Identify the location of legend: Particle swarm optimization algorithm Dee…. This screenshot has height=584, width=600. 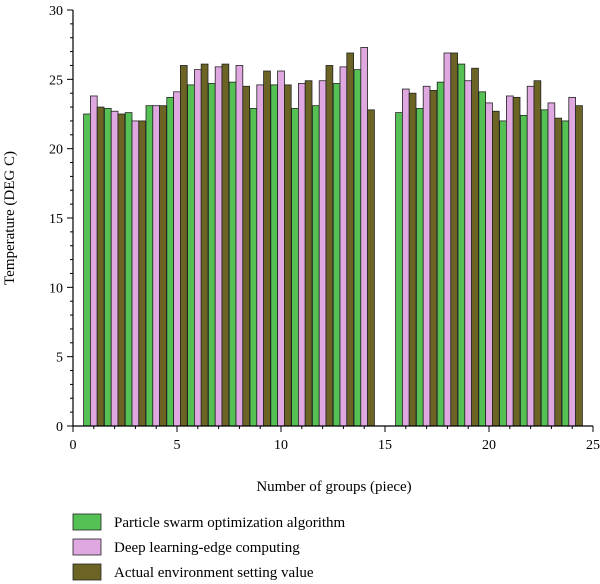
(209, 547).